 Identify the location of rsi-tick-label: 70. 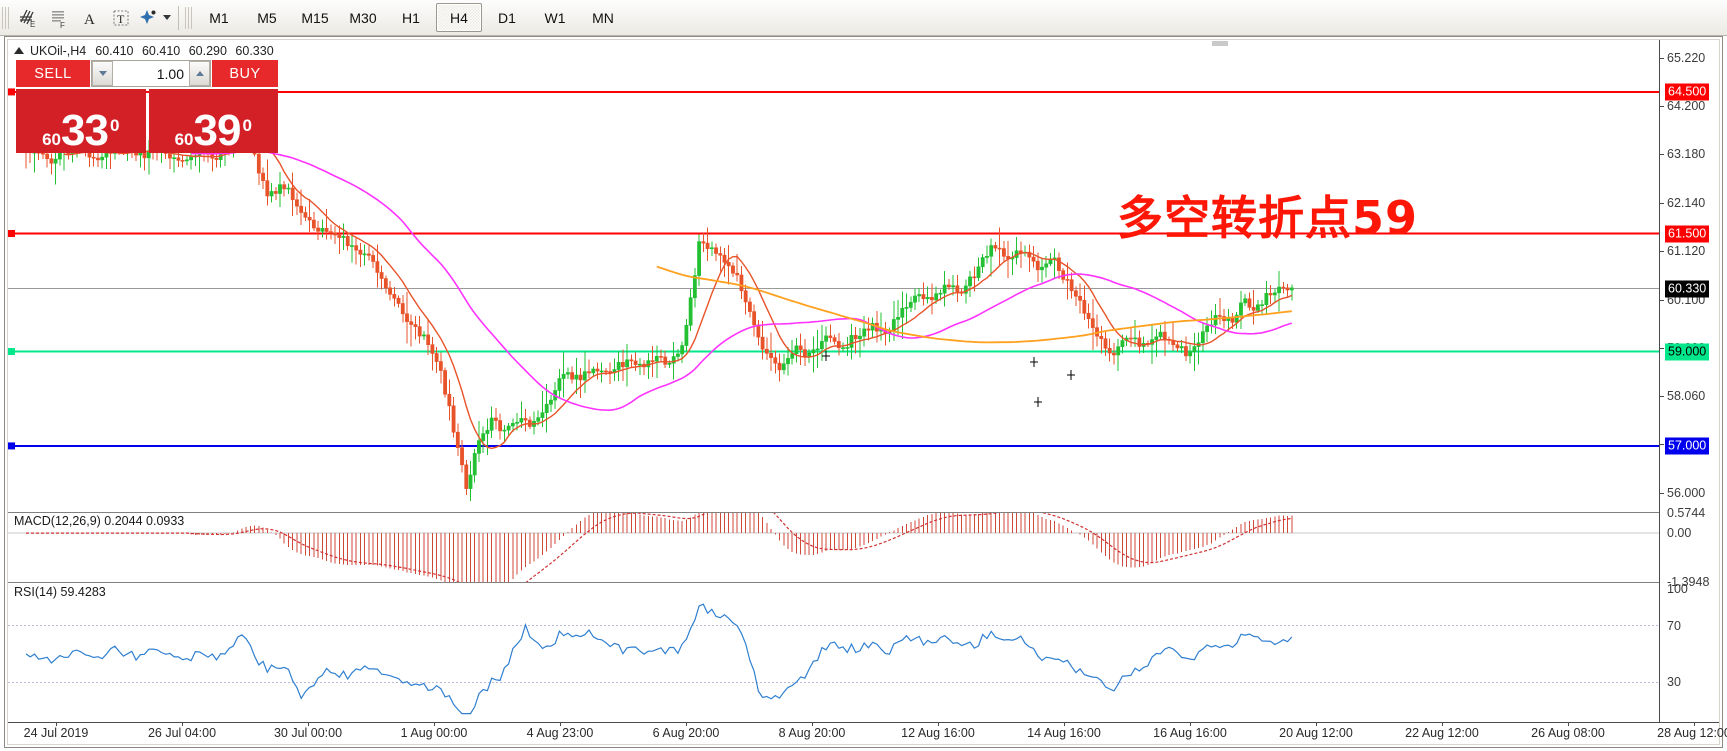
(1674, 625).